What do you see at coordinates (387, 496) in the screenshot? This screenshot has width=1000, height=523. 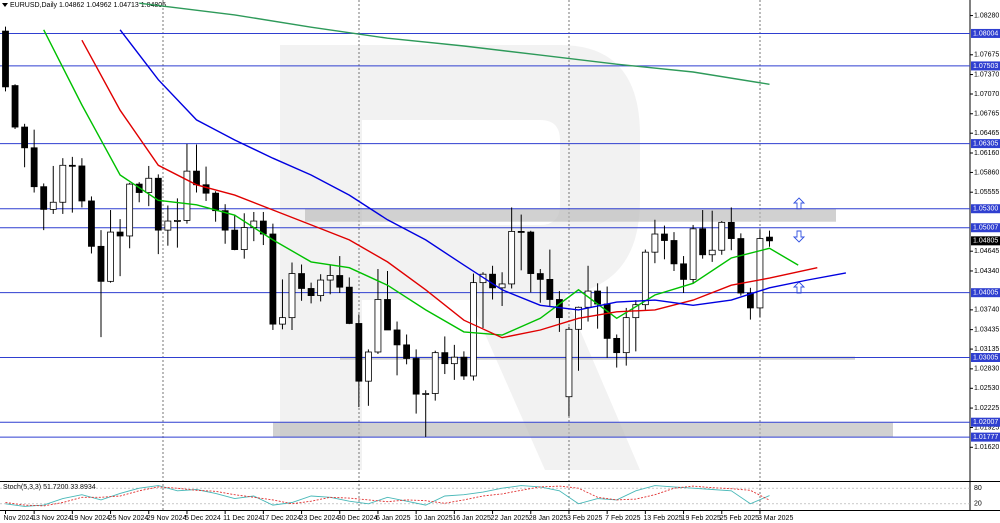 I see `stoch-line` at bounding box center [387, 496].